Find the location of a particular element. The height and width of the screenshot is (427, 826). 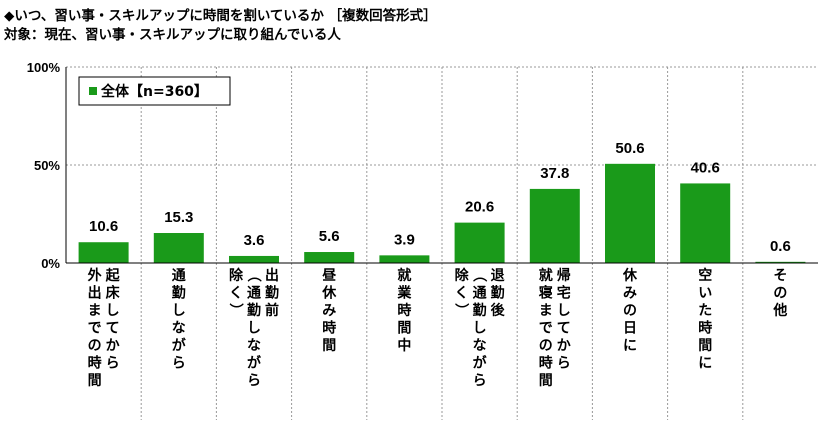

category-label-char: 床 is located at coordinates (113, 293).